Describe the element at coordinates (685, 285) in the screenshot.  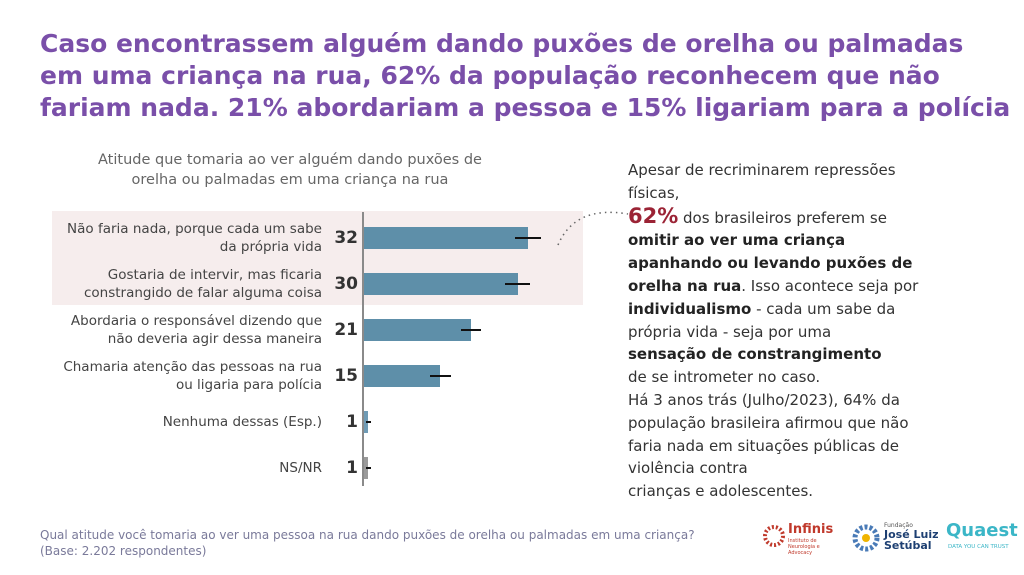
I see `note-text: orelha na rua` at that location.